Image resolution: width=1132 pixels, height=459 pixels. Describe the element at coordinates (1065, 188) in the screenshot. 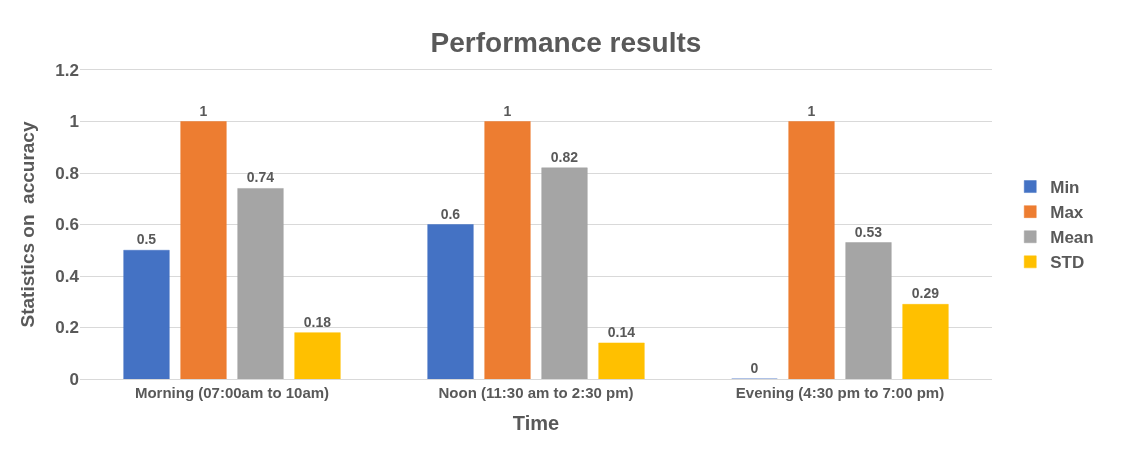

I see `legend-label: Min` at that location.